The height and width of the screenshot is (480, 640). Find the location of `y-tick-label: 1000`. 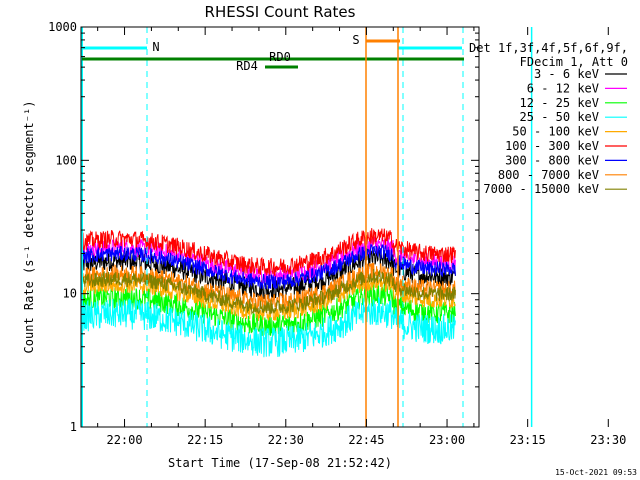

y-tick-label: 1000 is located at coordinates (62, 27).